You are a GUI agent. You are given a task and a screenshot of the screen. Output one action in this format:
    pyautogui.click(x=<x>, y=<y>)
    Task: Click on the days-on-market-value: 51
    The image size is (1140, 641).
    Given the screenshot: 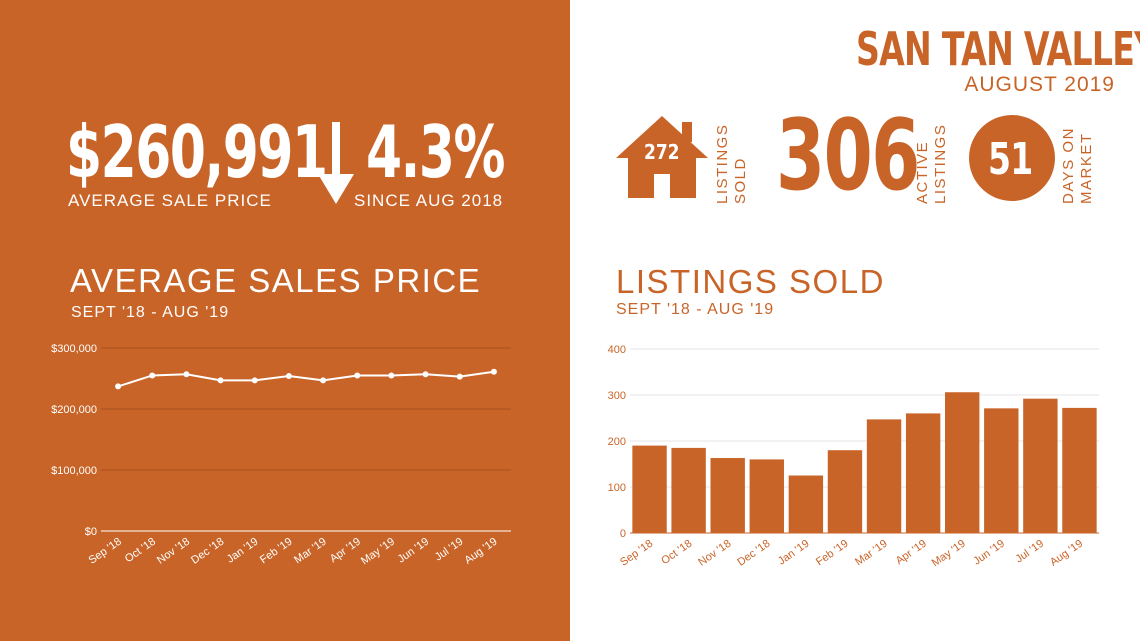 What is the action you would take?
    pyautogui.click(x=1010, y=159)
    